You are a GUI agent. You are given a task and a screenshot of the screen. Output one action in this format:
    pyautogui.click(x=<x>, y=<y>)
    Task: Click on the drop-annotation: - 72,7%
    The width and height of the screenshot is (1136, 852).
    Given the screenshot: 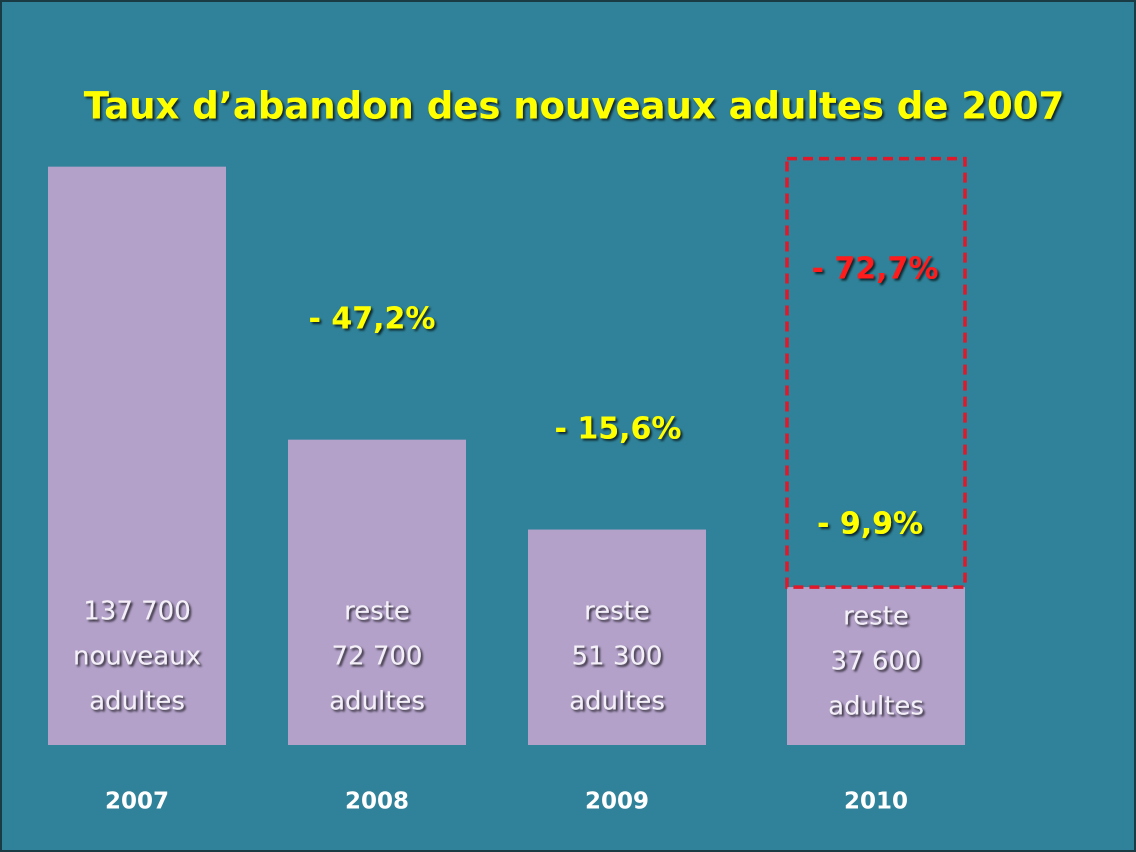 What is the action you would take?
    pyautogui.click(x=875, y=269)
    